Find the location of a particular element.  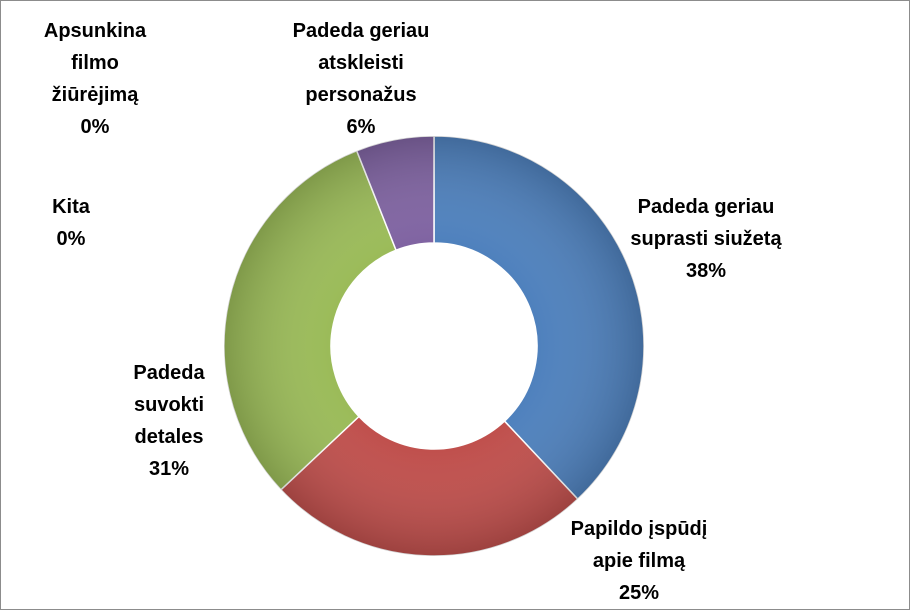

data-label: Padeda geriau suprasti siužetą 38% is located at coordinates (706, 239).